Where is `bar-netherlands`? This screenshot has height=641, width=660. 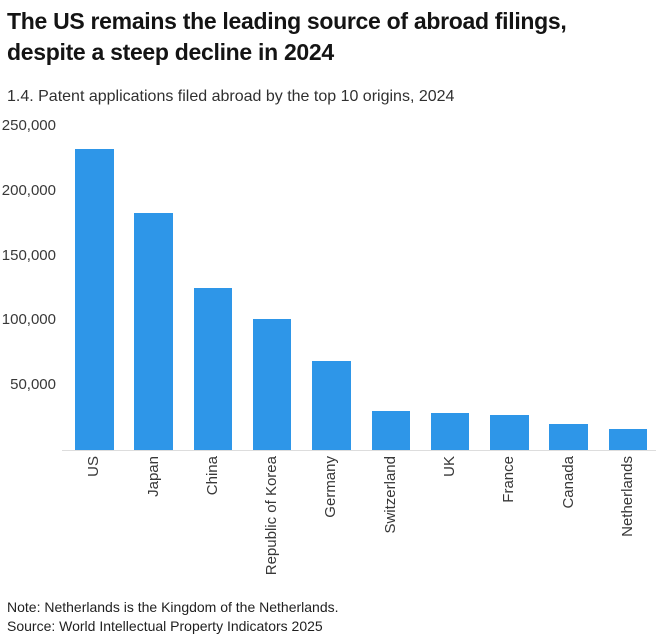
bar-netherlands is located at coordinates (628, 439).